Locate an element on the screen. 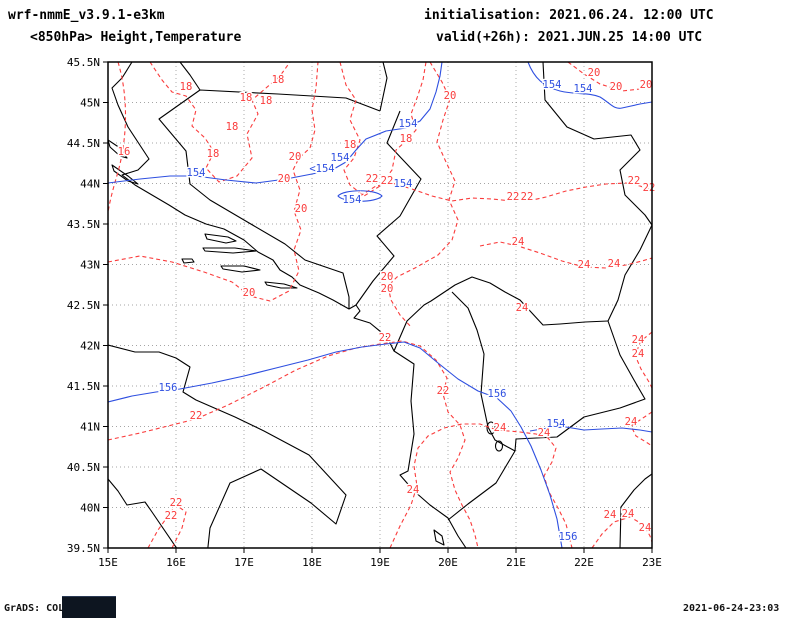 The image size is (800, 618). y-axis-label: 43N is located at coordinates (90, 265).